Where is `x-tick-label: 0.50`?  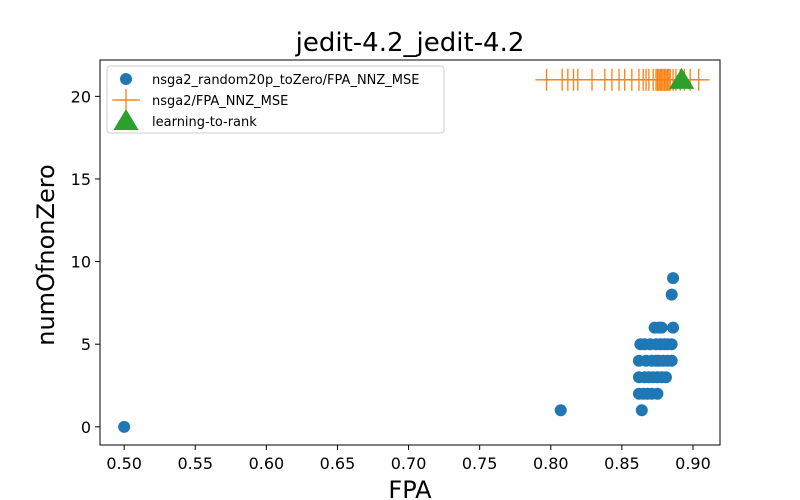
x-tick-label: 0.50 is located at coordinates (124, 463).